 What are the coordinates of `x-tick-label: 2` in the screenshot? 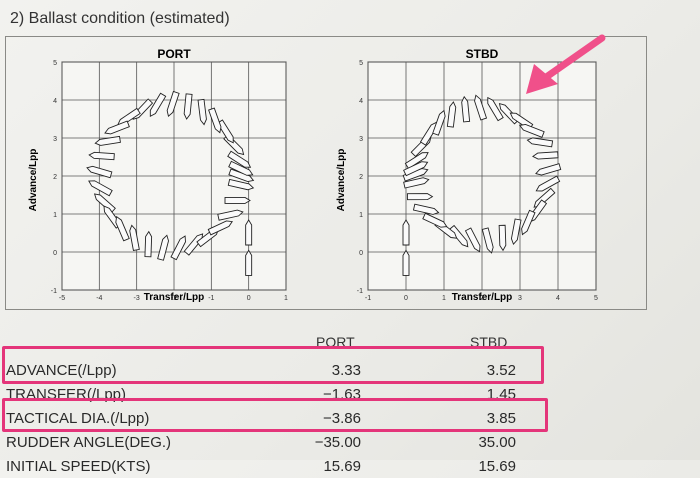 It's located at (482, 298).